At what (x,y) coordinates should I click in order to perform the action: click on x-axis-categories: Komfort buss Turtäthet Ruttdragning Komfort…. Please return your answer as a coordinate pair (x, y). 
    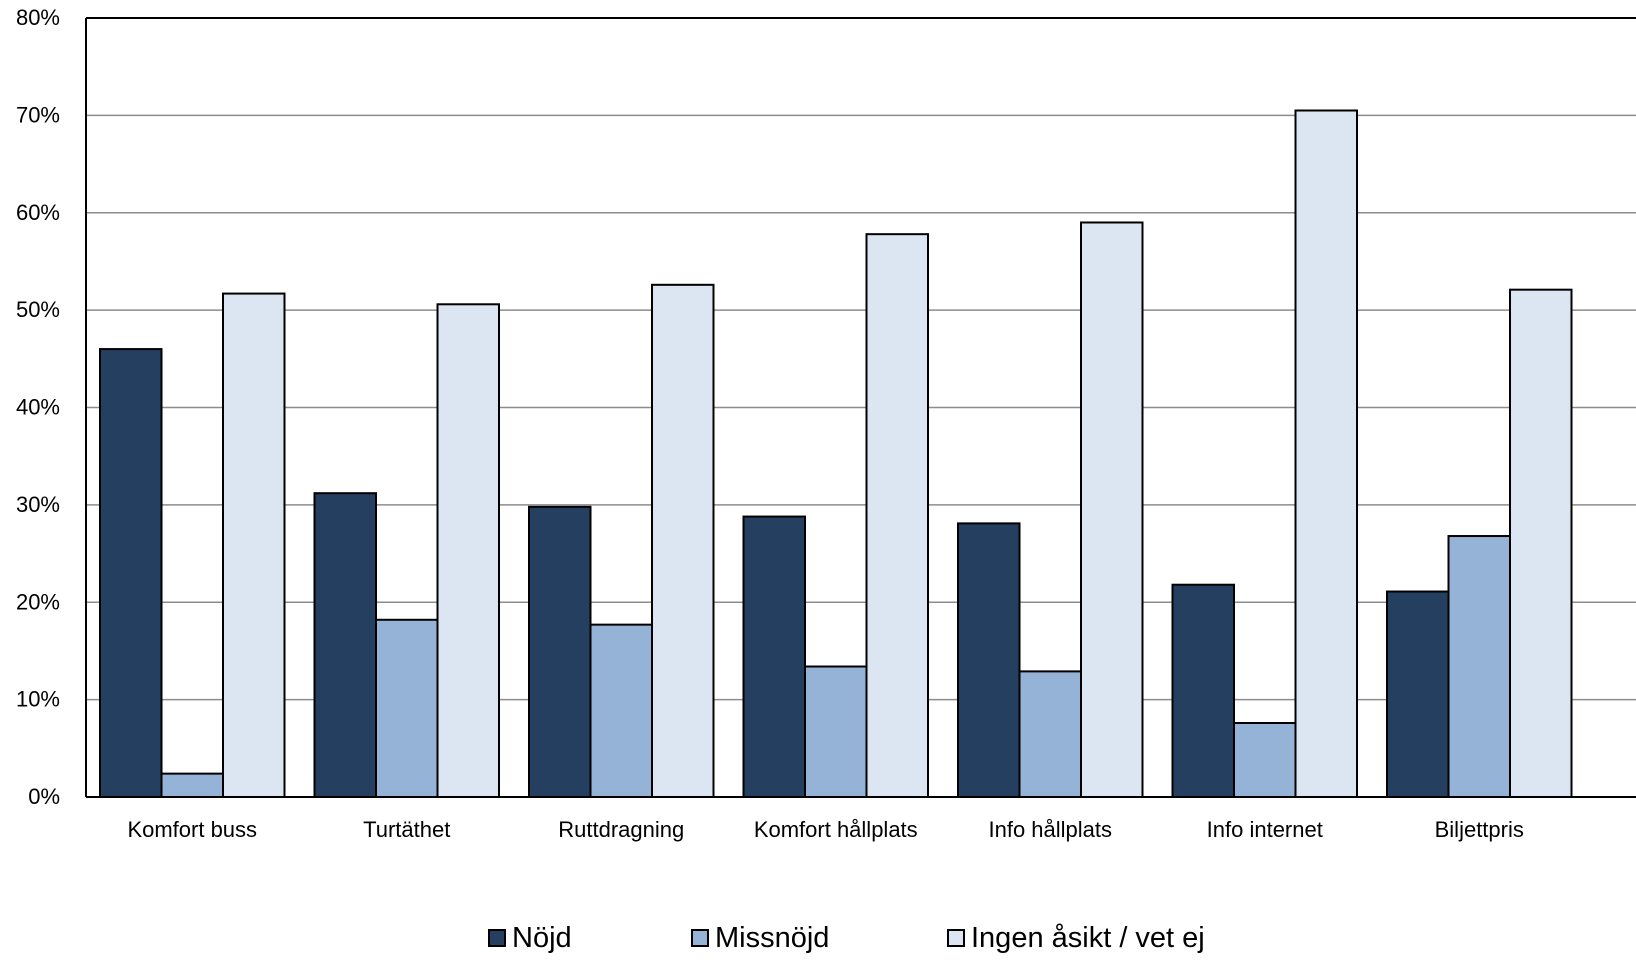
    Looking at the image, I should click on (825, 829).